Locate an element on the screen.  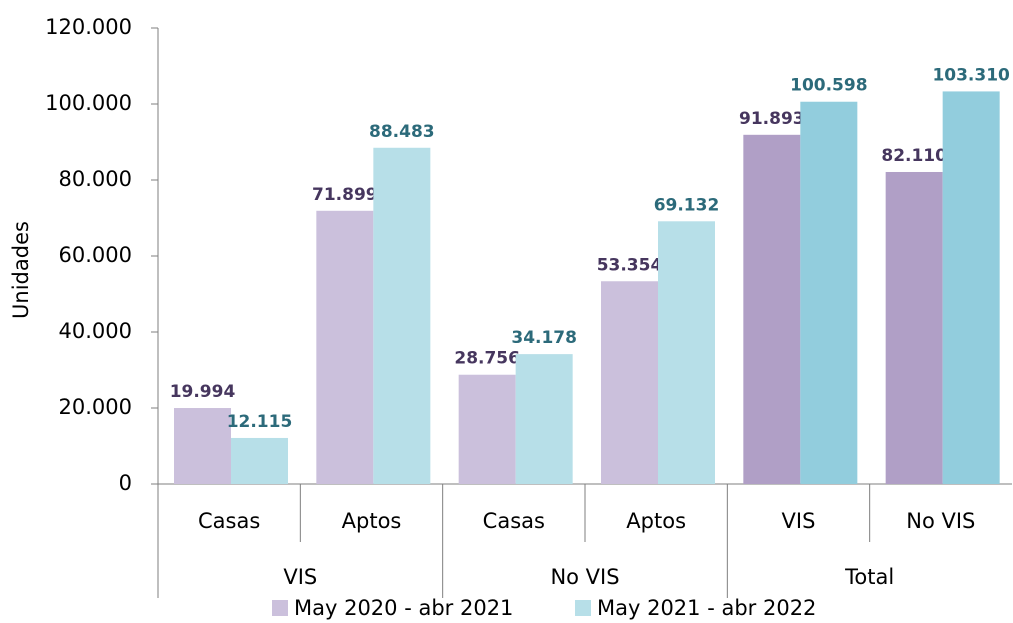
value-label: 100.598 is located at coordinates (828, 86).